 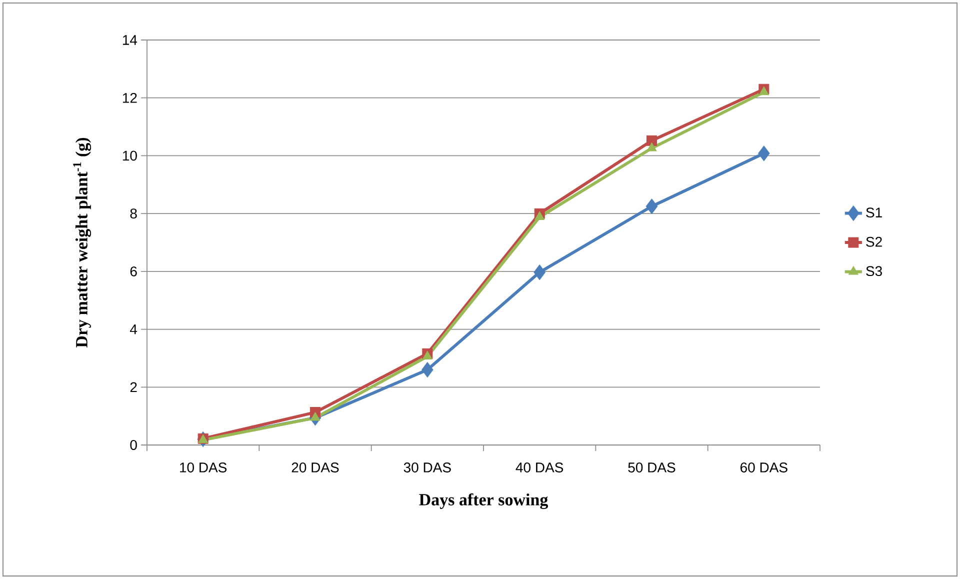 What do you see at coordinates (874, 241) in the screenshot?
I see `legend-label: S2` at bounding box center [874, 241].